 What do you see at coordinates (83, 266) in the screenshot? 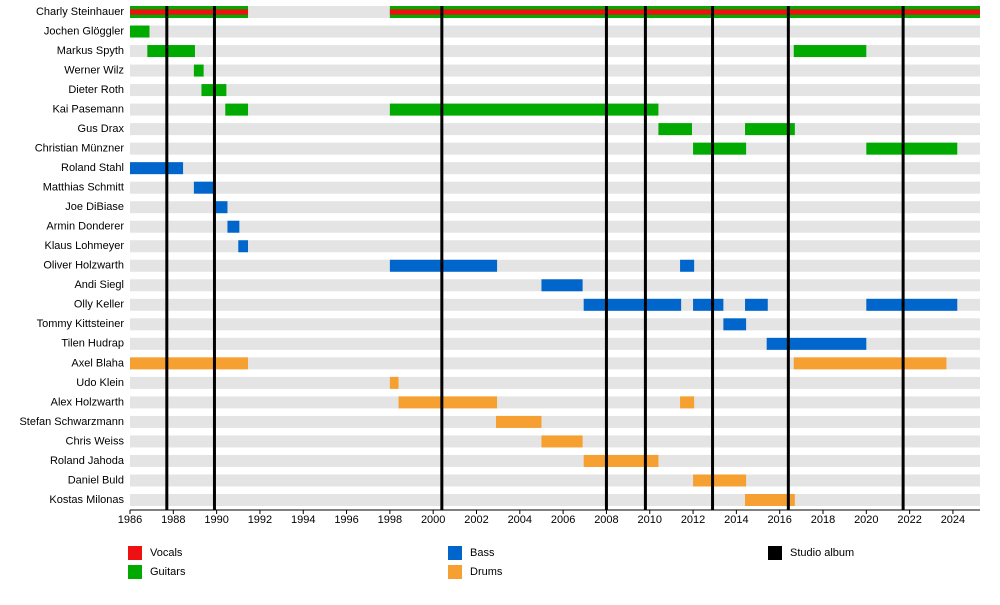
I see `member-label: Oliver Holzwarth` at bounding box center [83, 266].